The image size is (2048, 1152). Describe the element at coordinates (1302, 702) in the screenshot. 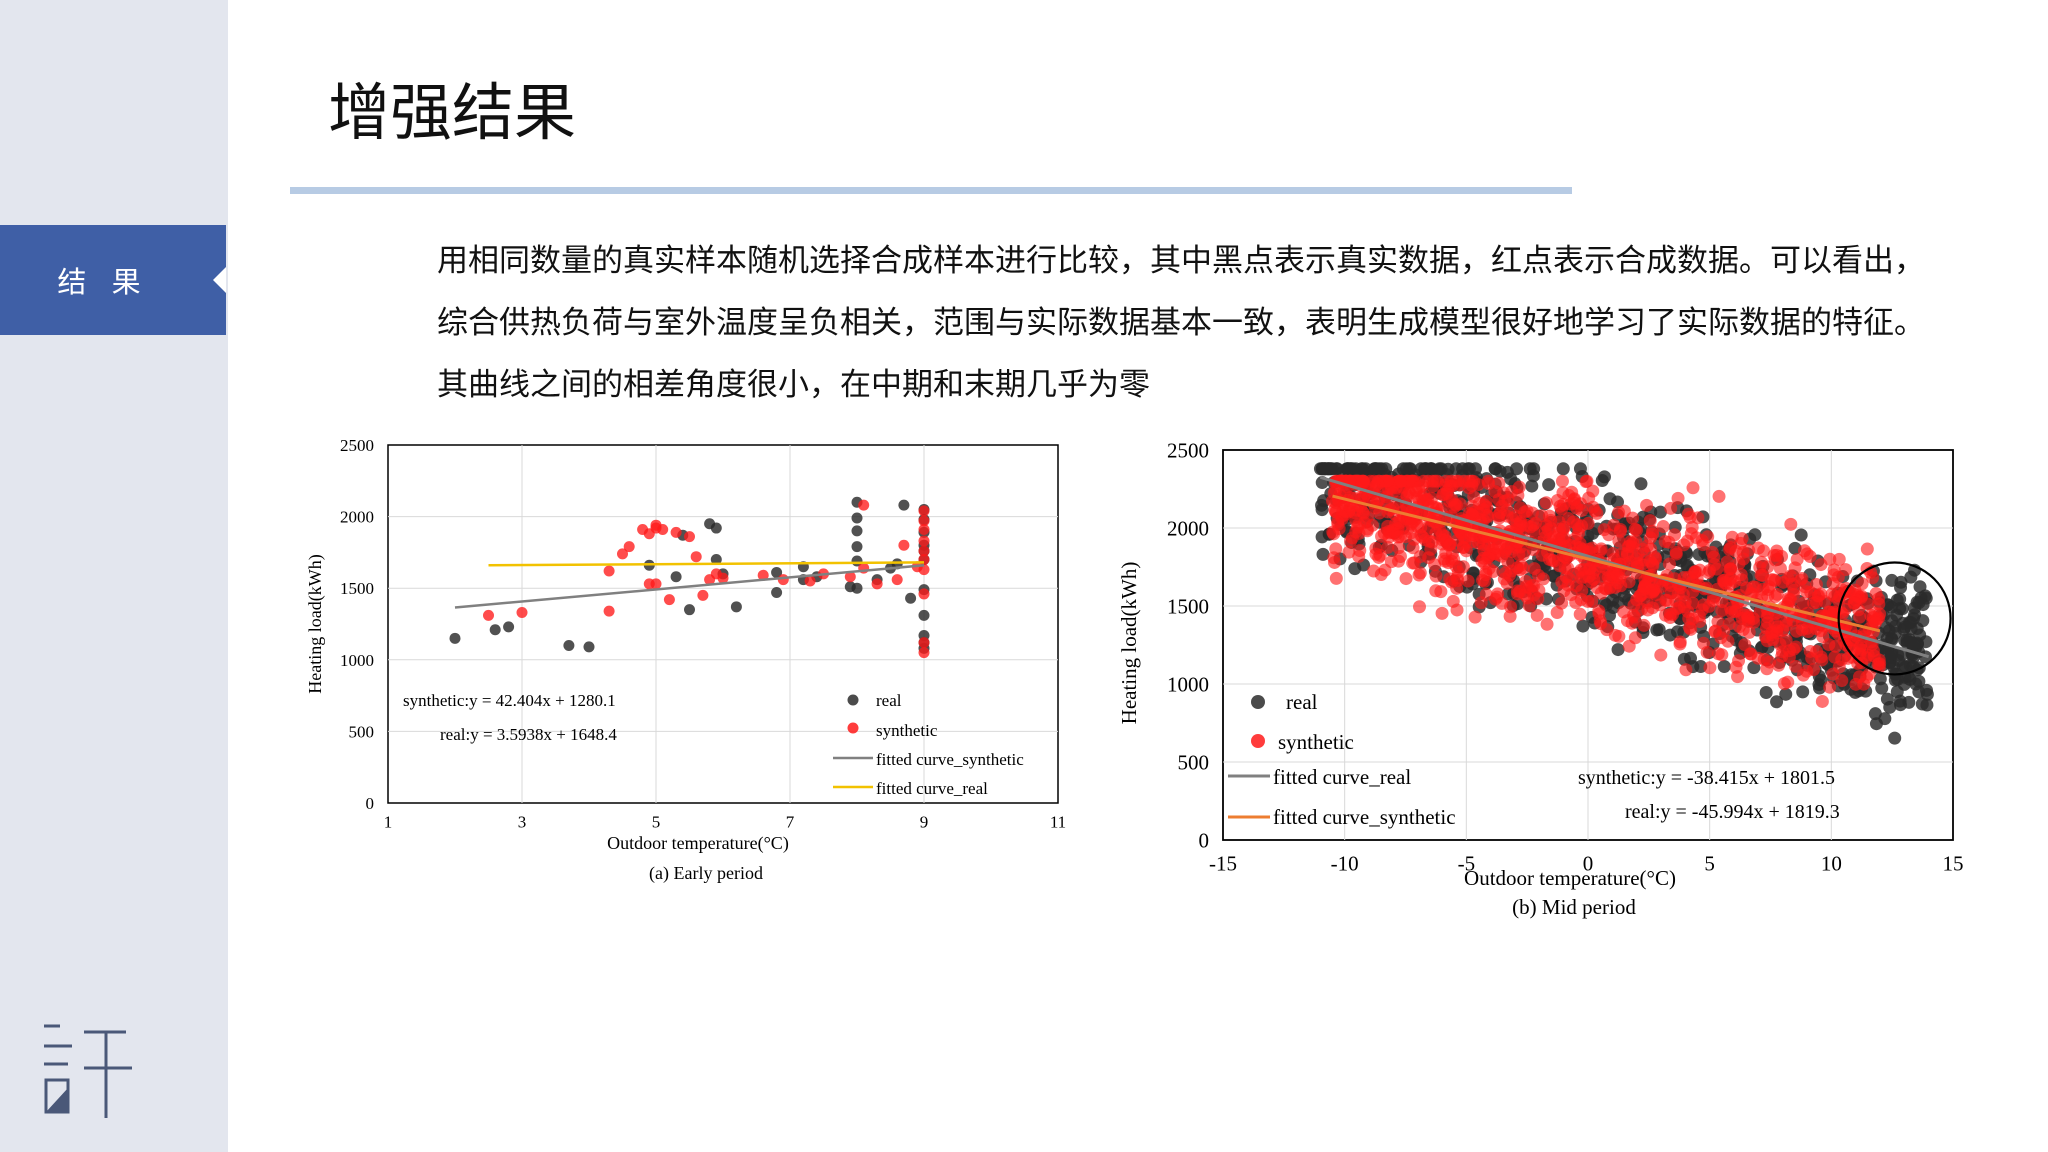

I see `legend-real-label: real` at that location.